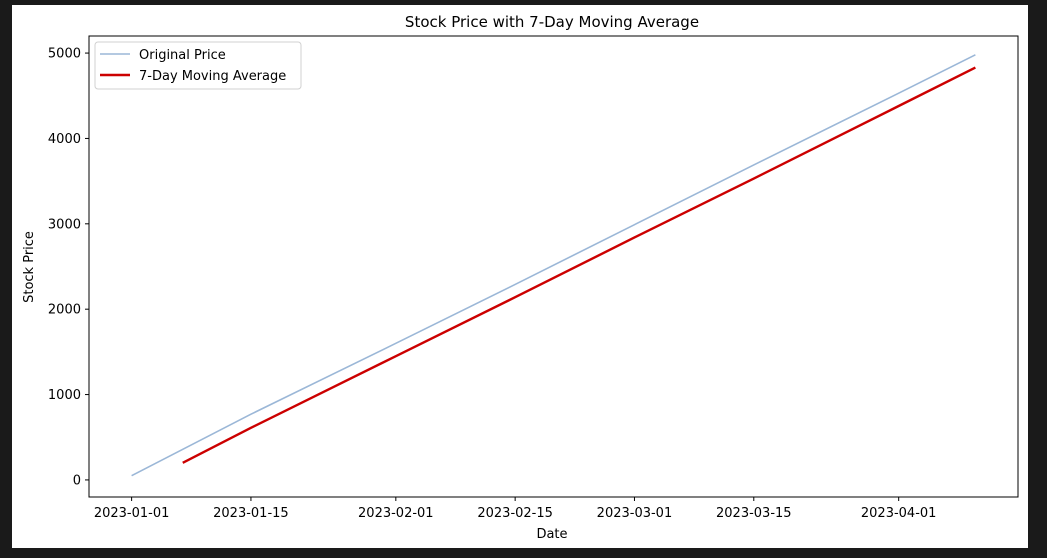 This screenshot has height=558, width=1047. I want to click on x-tick-label: 2023-04-01, so click(899, 513).